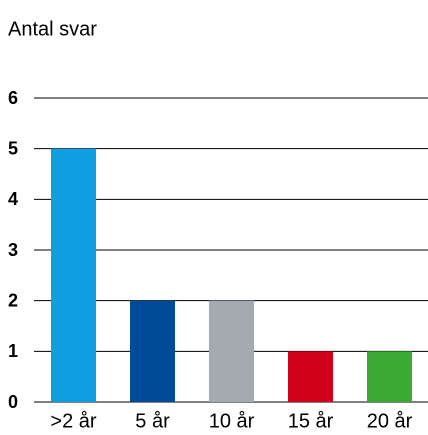 Image resolution: width=428 pixels, height=435 pixels. Describe the element at coordinates (13, 402) in the screenshot. I see `y-tick-label: 0` at that location.